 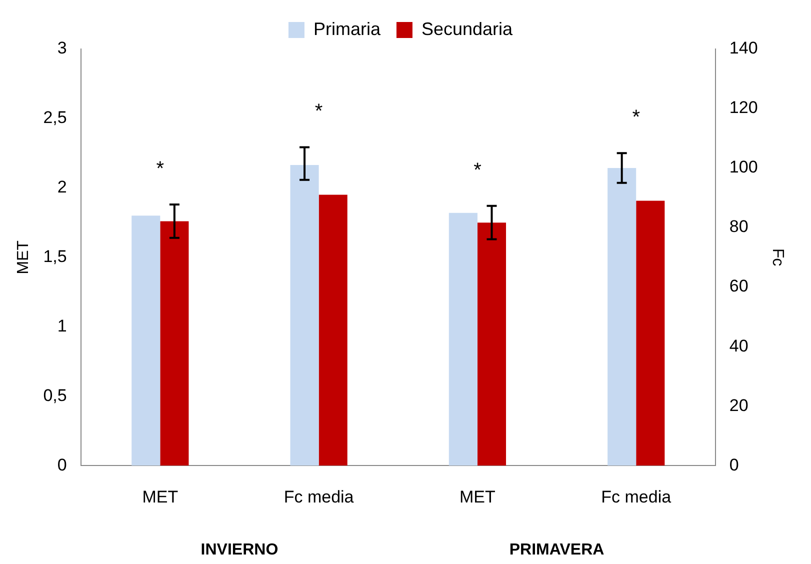 I want to click on y2-tick-label: 60, so click(x=738, y=286).